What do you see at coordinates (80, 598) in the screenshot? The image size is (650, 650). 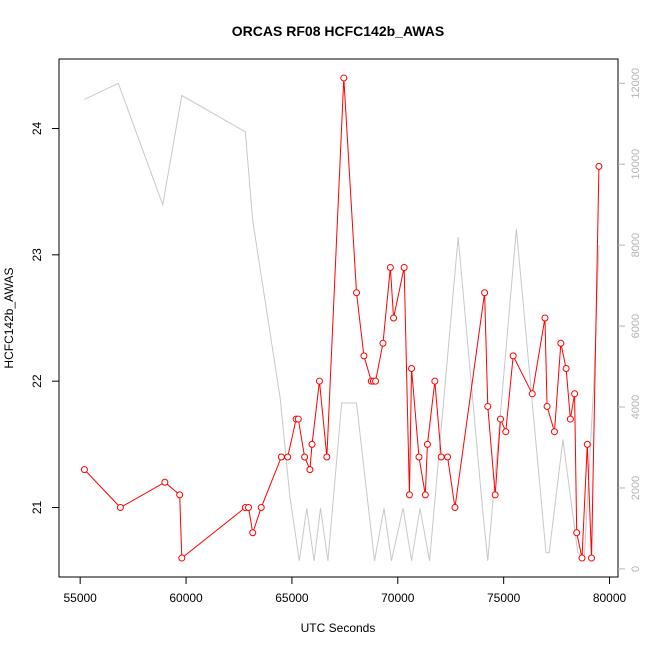 I see `x-tick-label: 55000` at bounding box center [80, 598].